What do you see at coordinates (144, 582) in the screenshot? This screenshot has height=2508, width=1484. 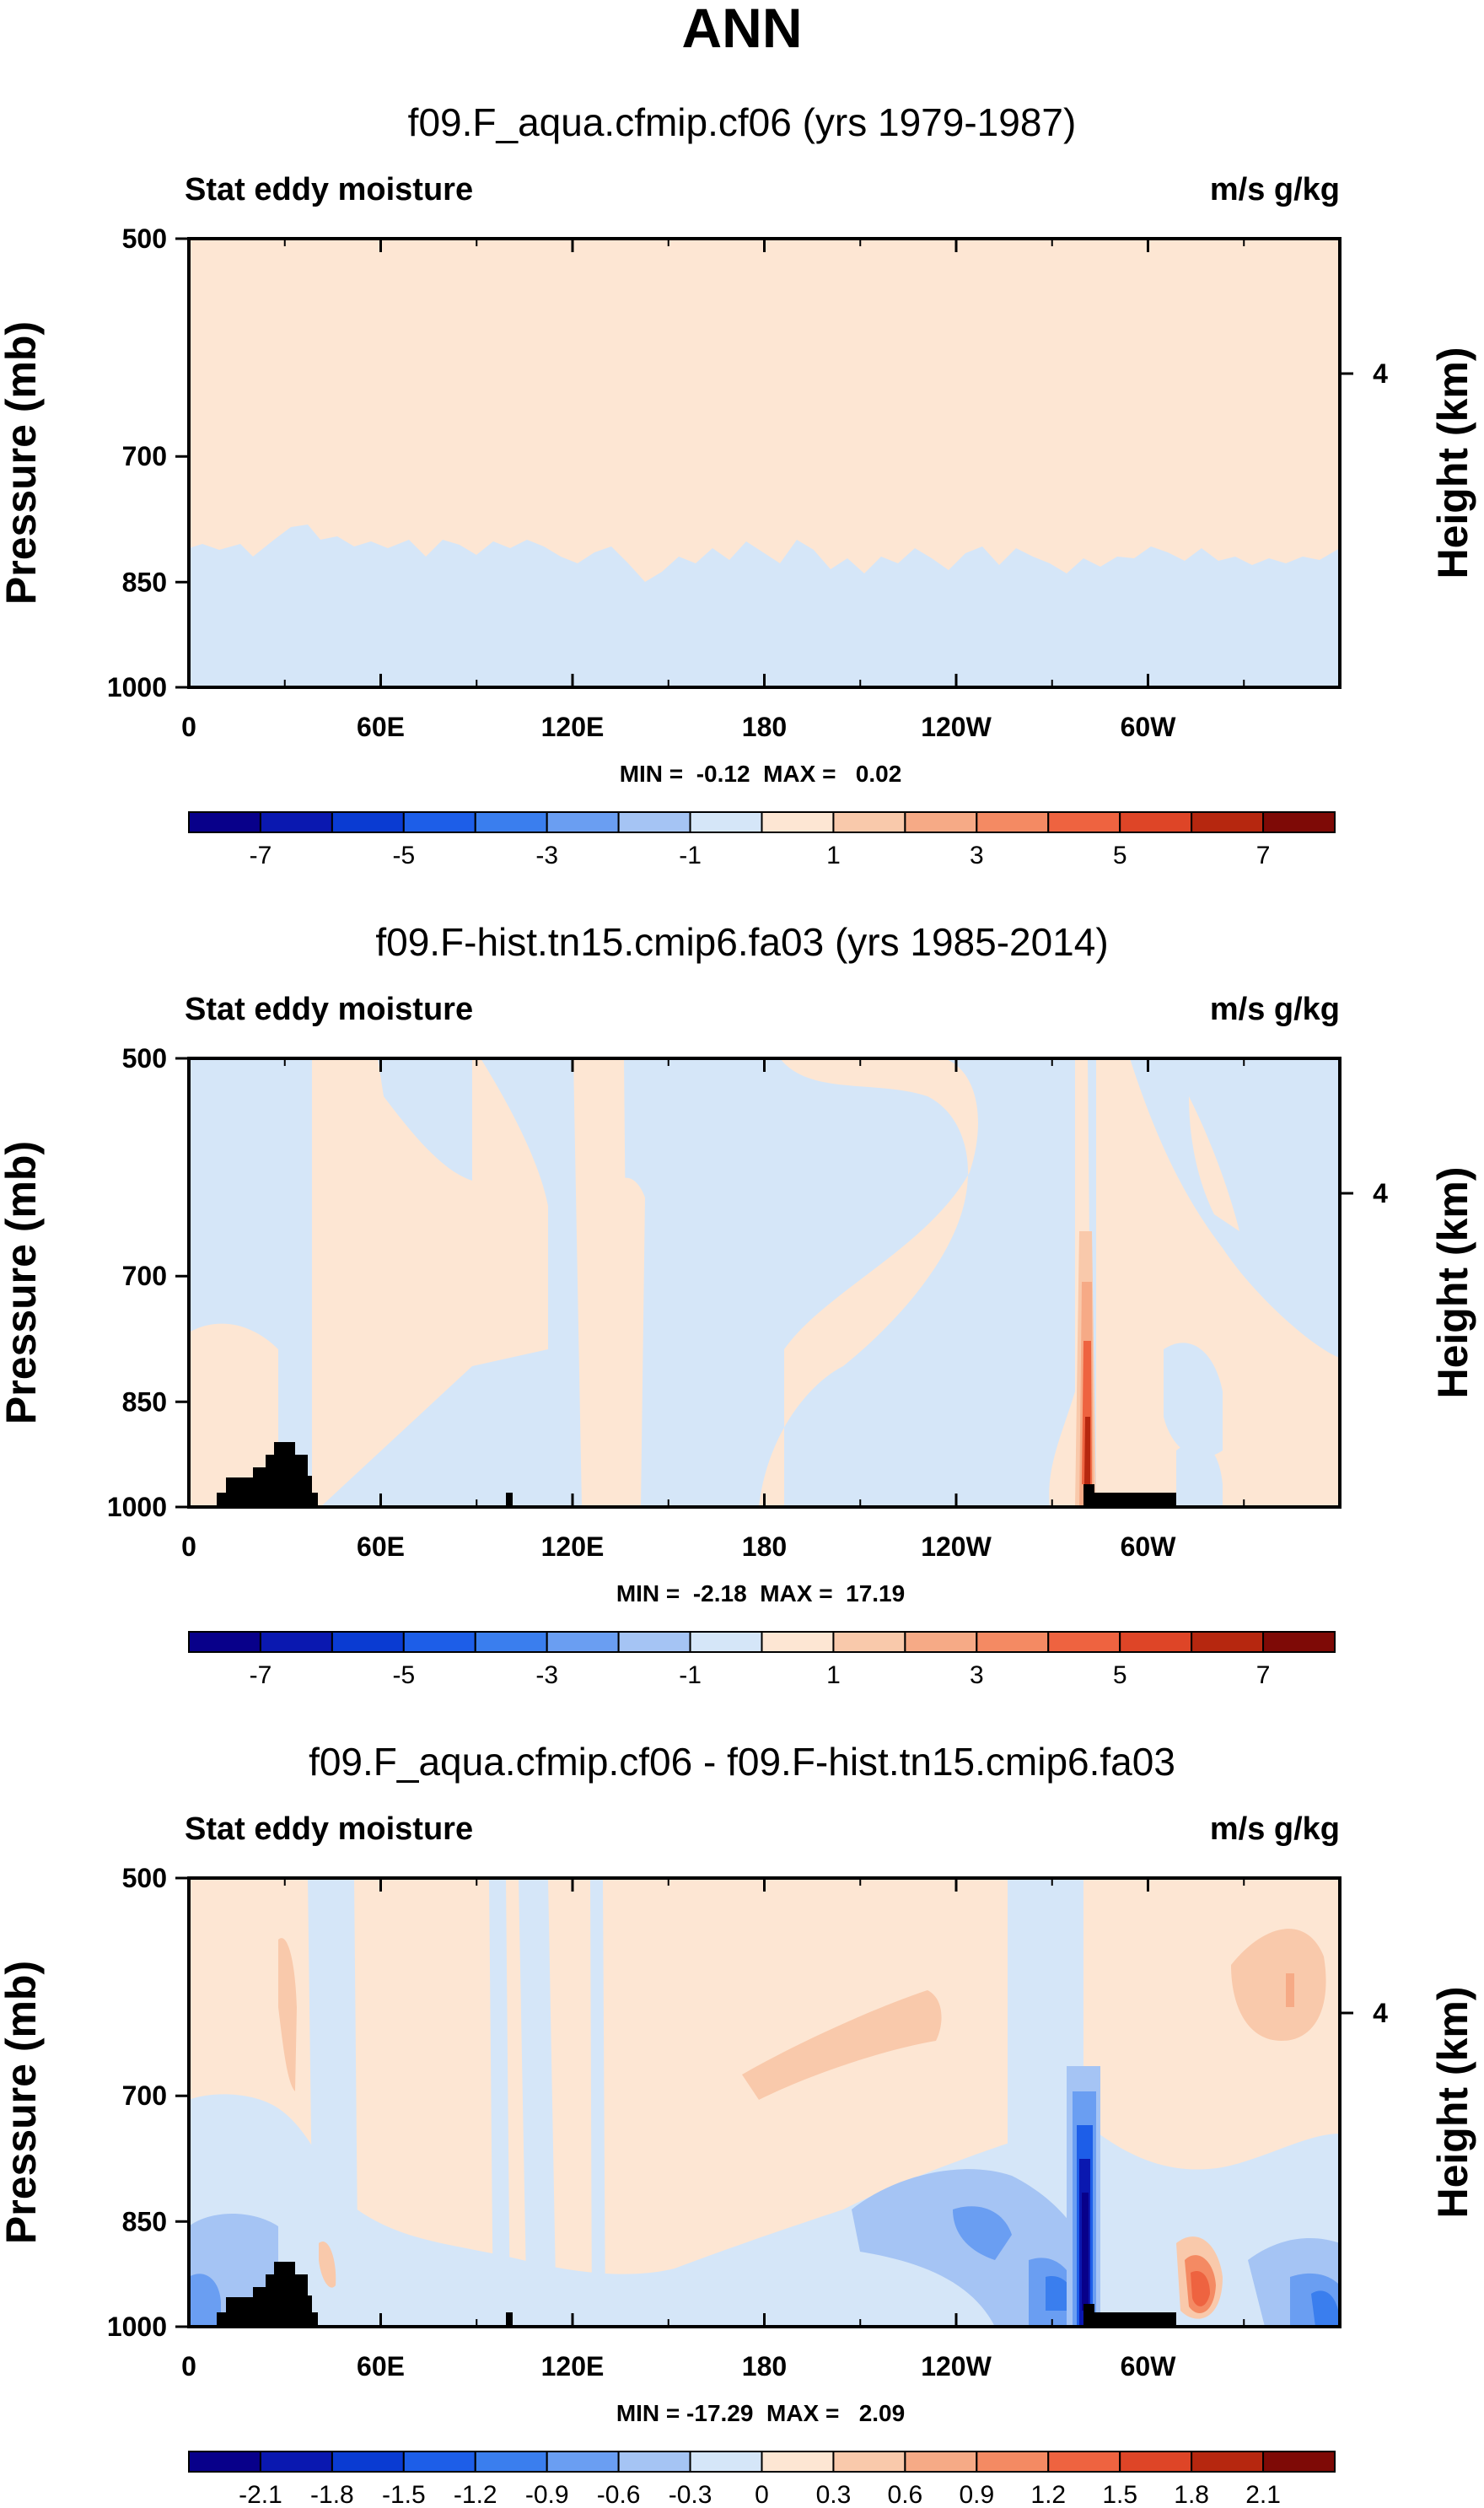 I see `y-tick-label: 850` at bounding box center [144, 582].